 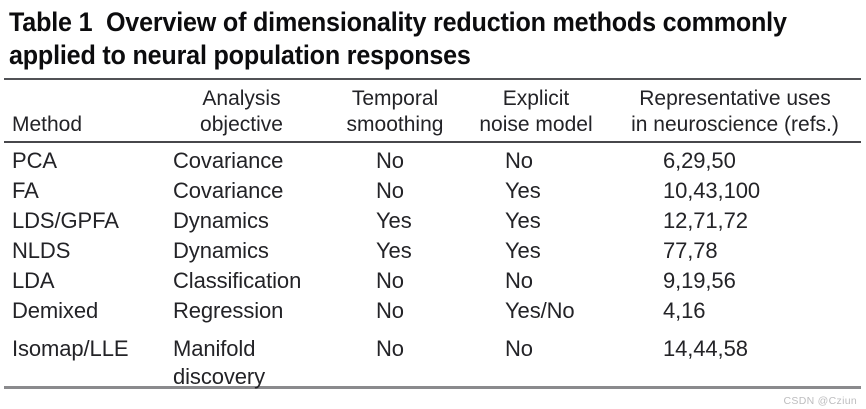 I want to click on cell-method: Isomap/LLE, so click(x=70, y=348).